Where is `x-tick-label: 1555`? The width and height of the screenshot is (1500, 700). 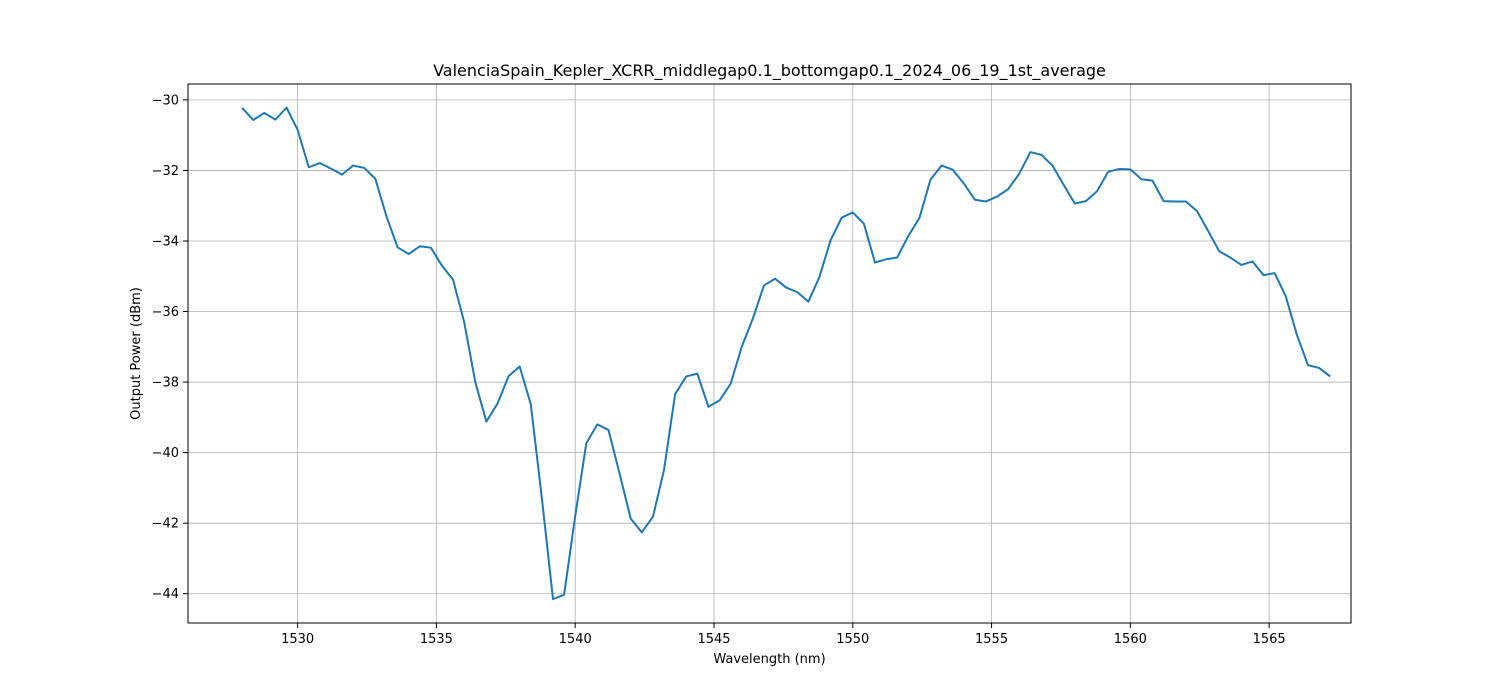
x-tick-label: 1555 is located at coordinates (991, 639).